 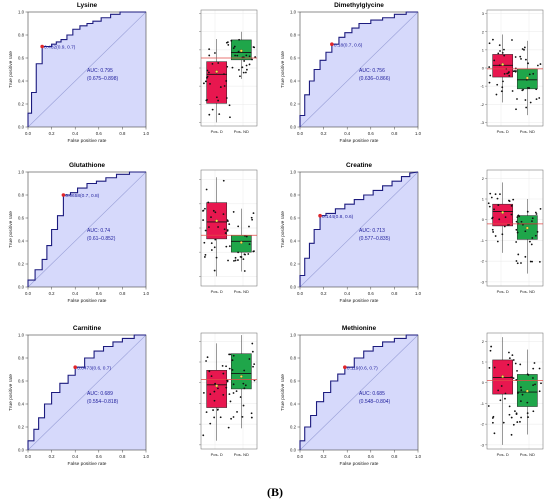 What do you see at coordinates (483, 382) in the screenshot?
I see `y-tick-label: 0` at bounding box center [483, 382].